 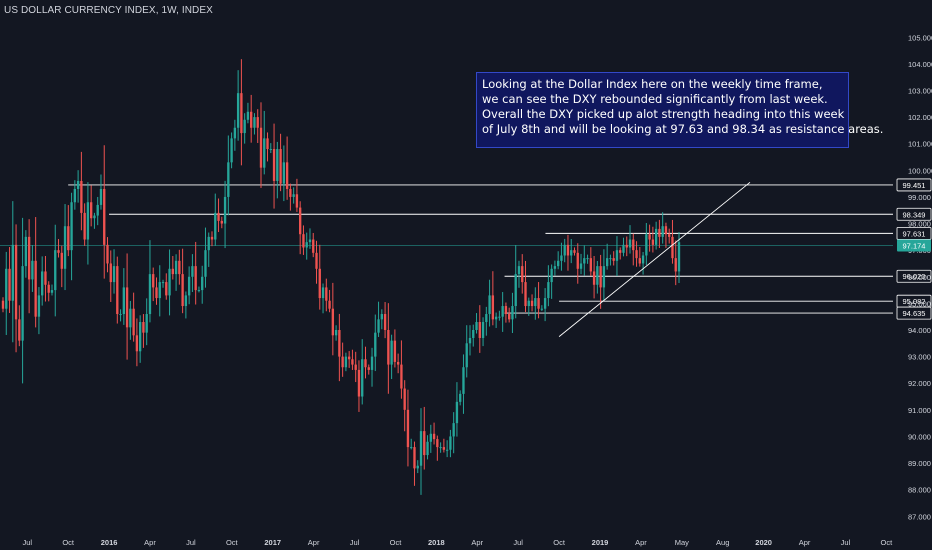 What do you see at coordinates (914, 313) in the screenshot?
I see `level-label: 94.635` at bounding box center [914, 313].